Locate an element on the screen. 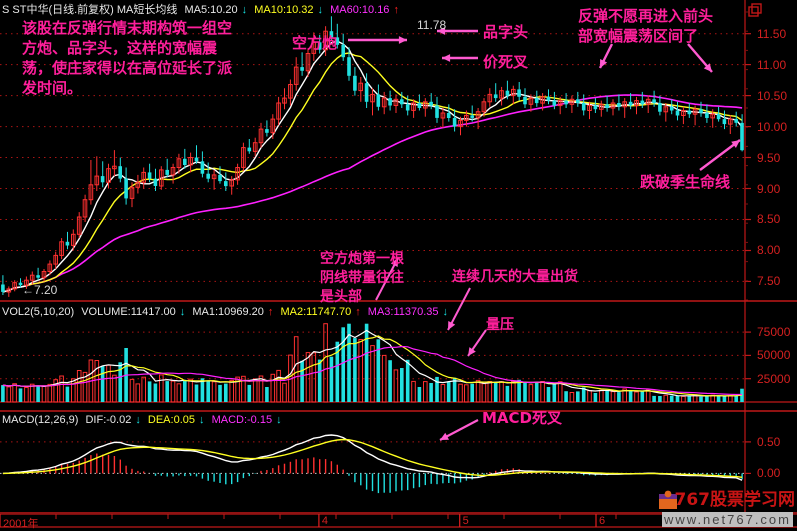  annotation-top-left-line-1: 方炮、品字头，这样的宽幅震 is located at coordinates (120, 48).